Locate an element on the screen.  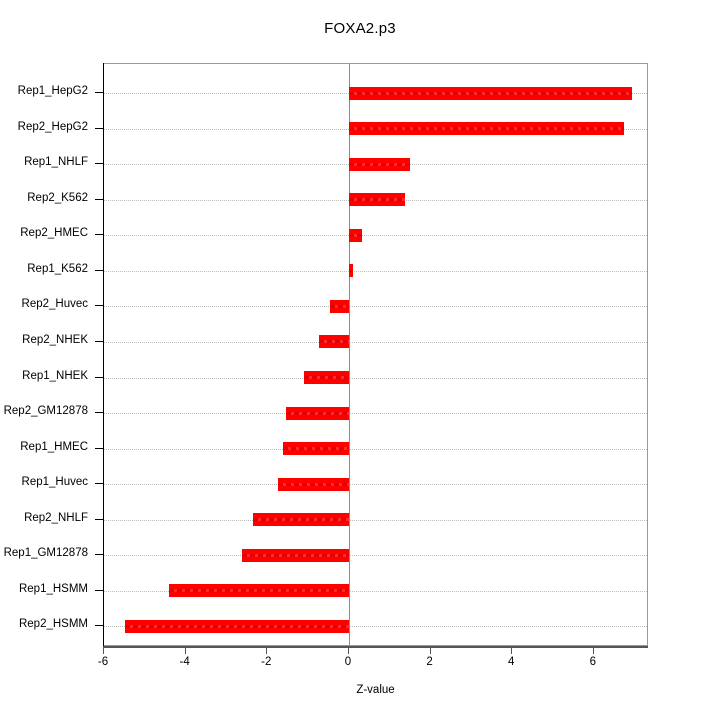
x-axis-tick-label: 4 is located at coordinates (511, 662).